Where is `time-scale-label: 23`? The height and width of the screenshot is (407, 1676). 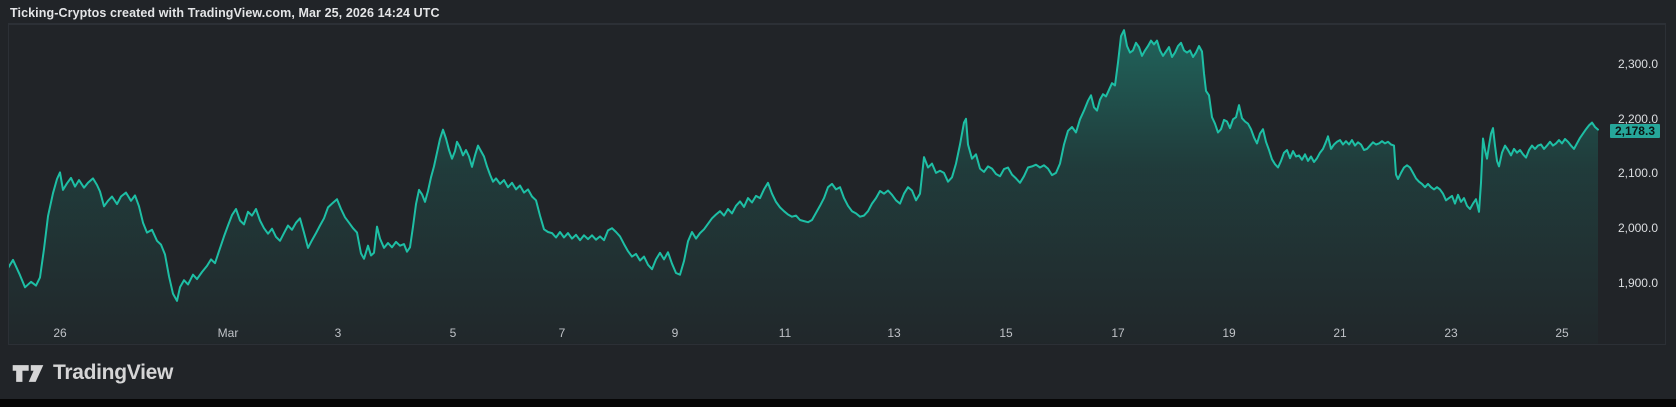 time-scale-label: 23 is located at coordinates (1451, 333).